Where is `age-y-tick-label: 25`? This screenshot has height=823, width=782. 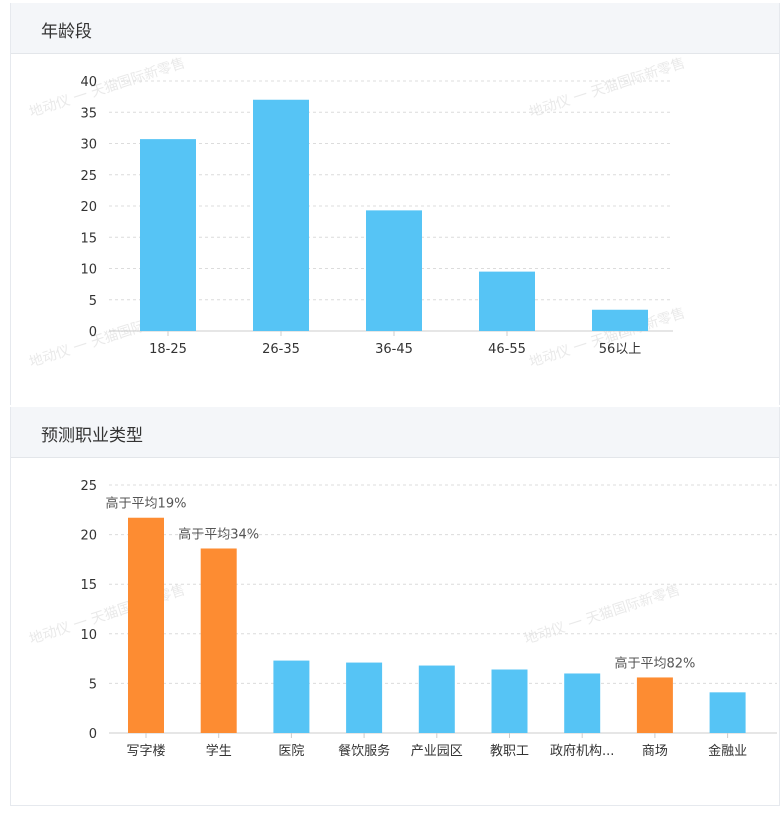 age-y-tick-label: 25 is located at coordinates (88, 176).